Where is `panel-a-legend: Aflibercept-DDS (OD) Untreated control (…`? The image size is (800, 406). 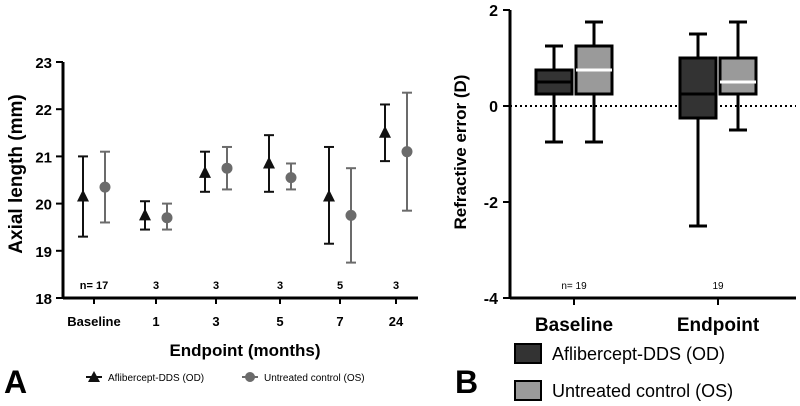
panel-a-legend: Aflibercept-DDS (OD) Untreated control (… is located at coordinates (225, 377).